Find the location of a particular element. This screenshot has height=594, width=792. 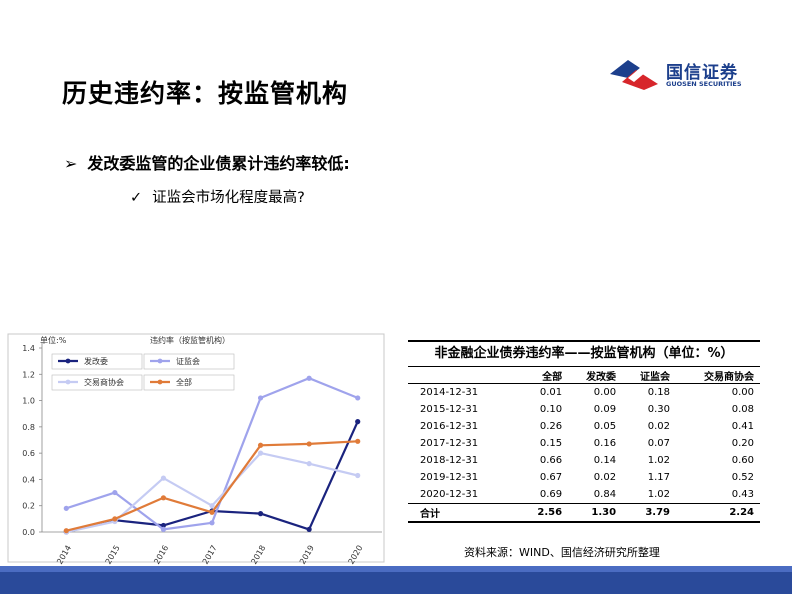

legend-label: 证监会 is located at coordinates (188, 361).